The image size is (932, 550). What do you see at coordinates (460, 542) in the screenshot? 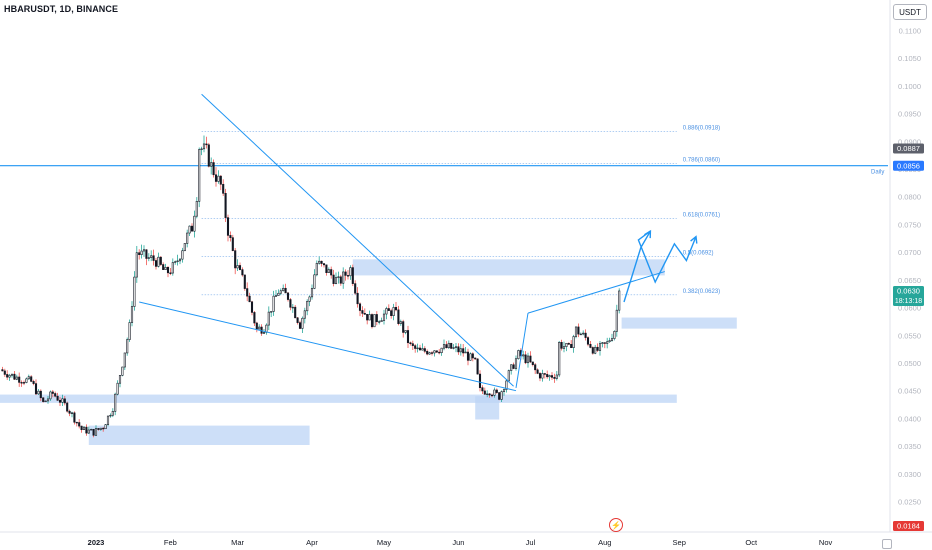
I see `time-axis: 2023 Feb Mar Apr May Jun Jul Aug Sep Oct Nov` at bounding box center [460, 542].